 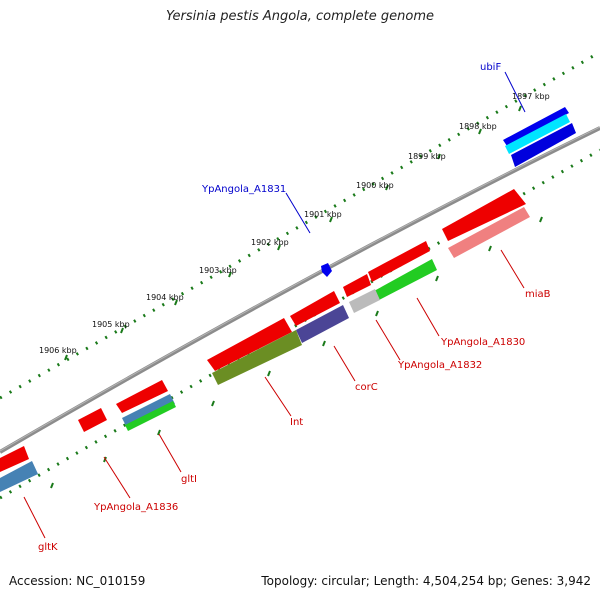 I want to click on kbp-label-1904: 1904 kbp, so click(x=165, y=297).